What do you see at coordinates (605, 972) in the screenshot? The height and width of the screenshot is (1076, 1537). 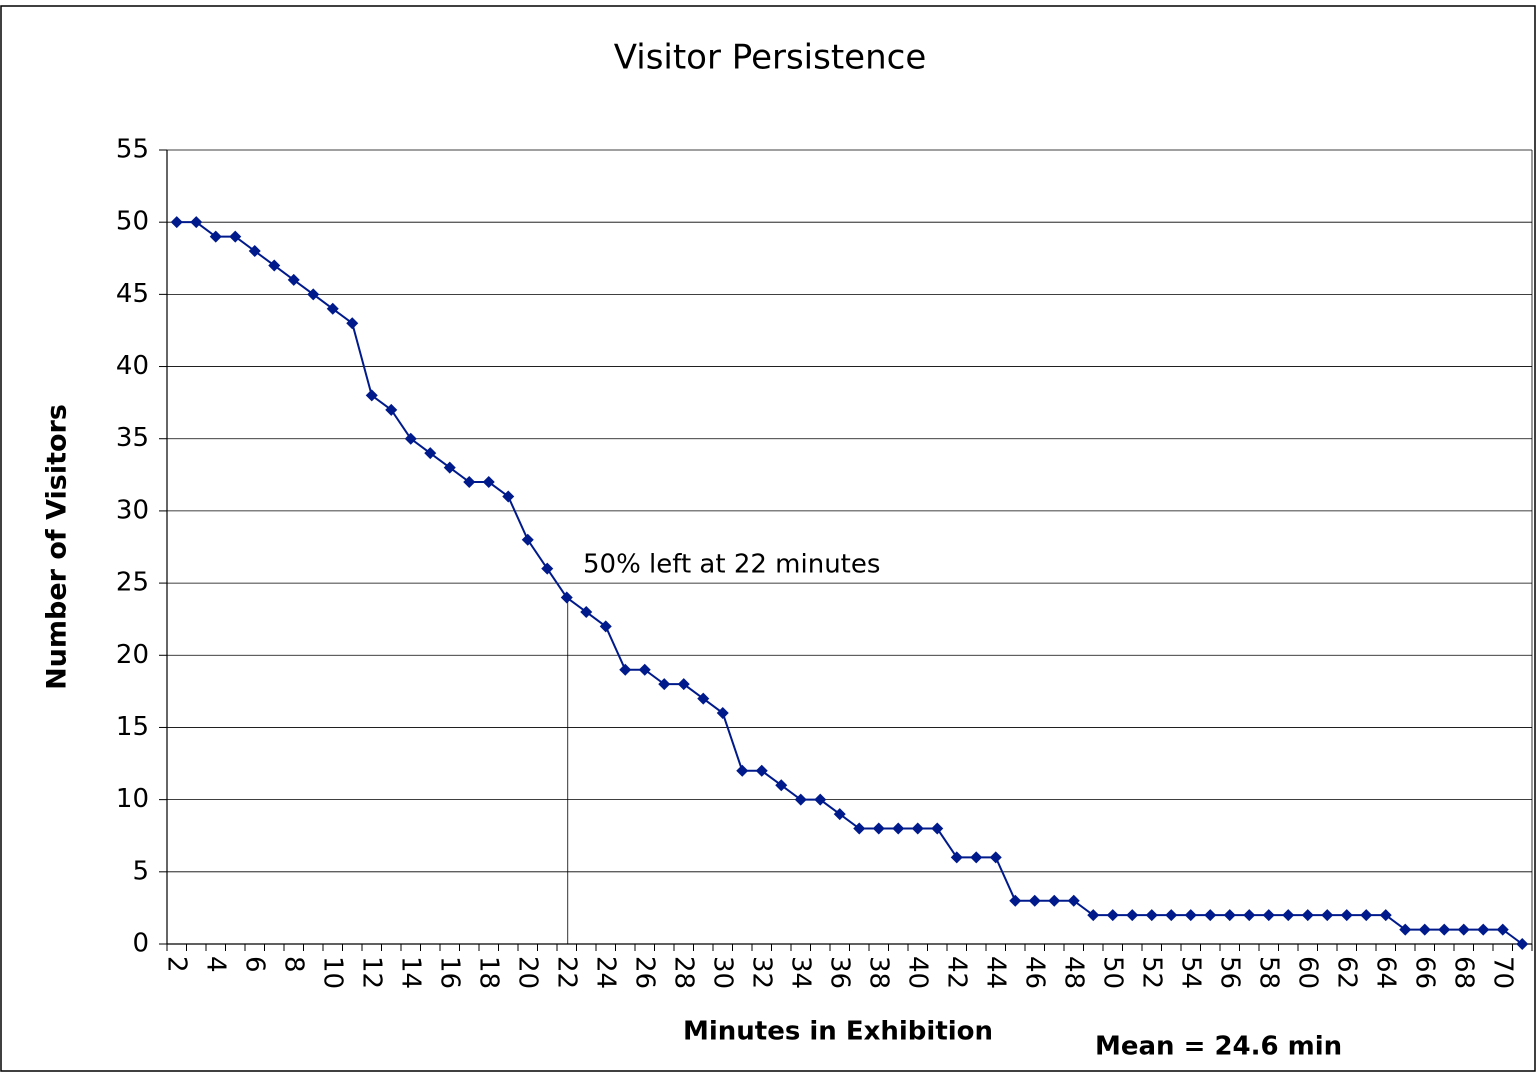 I see `x-tick-label: 24` at bounding box center [605, 972].